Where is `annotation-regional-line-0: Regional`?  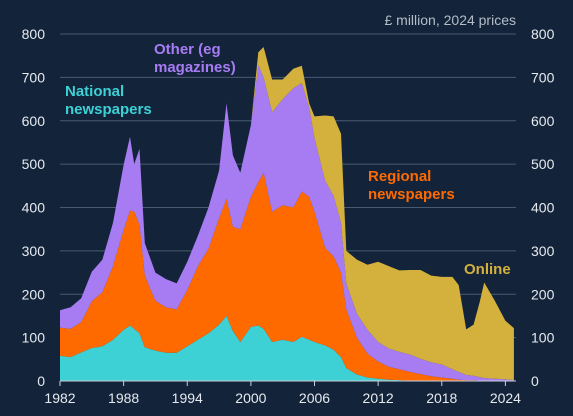
annotation-regional-line-0: Regional is located at coordinates (399, 176).